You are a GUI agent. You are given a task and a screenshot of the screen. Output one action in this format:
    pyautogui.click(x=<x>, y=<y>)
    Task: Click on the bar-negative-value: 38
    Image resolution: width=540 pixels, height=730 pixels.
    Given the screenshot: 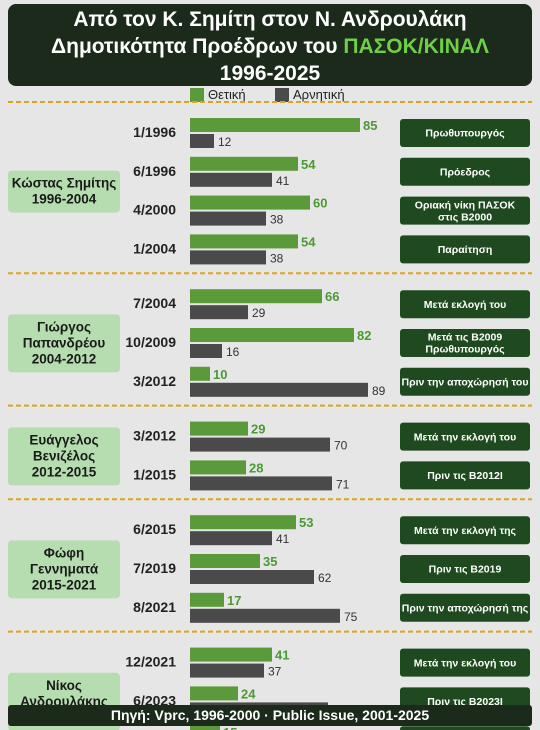 What is the action you would take?
    pyautogui.click(x=277, y=258)
    